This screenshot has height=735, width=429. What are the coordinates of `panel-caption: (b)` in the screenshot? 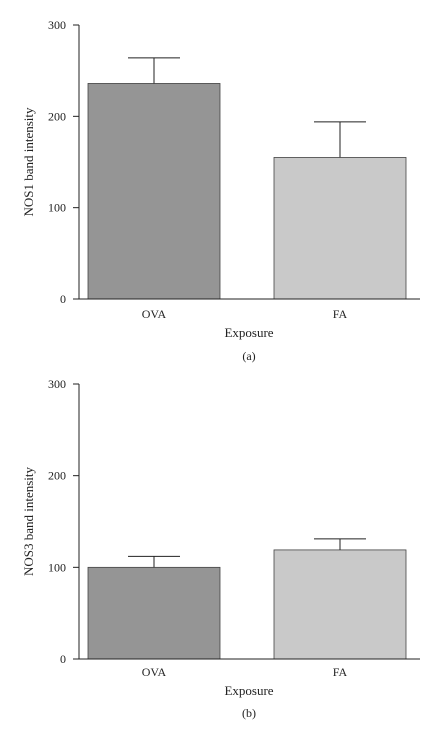 It's located at (249, 713).